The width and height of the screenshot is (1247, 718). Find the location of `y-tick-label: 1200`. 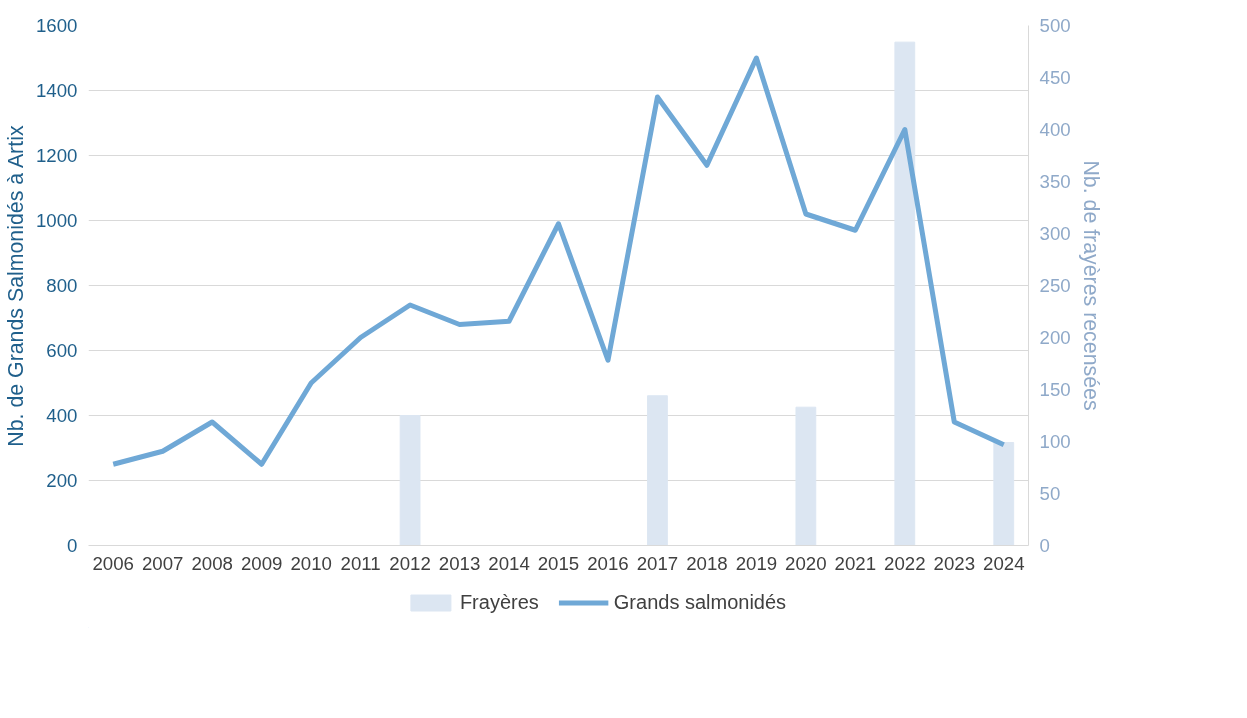

y-tick-label: 1200 is located at coordinates (57, 155).